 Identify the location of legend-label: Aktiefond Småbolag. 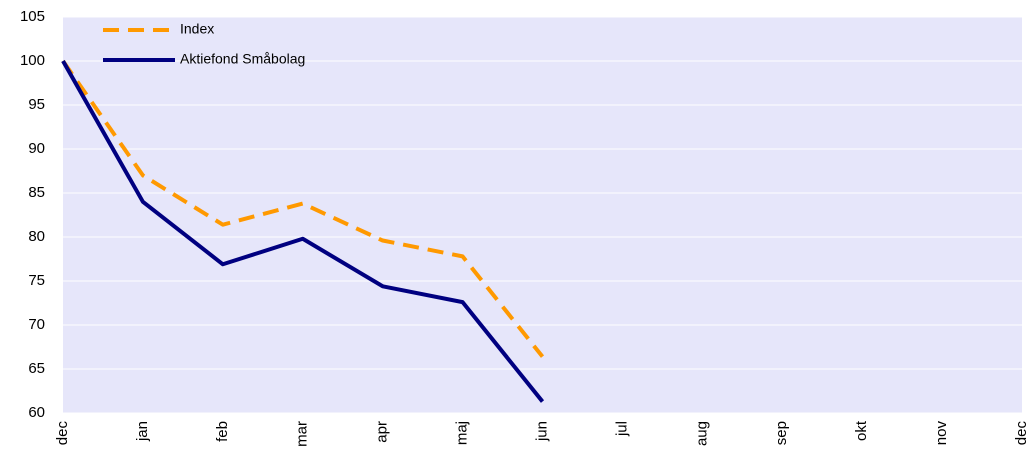
(242, 59).